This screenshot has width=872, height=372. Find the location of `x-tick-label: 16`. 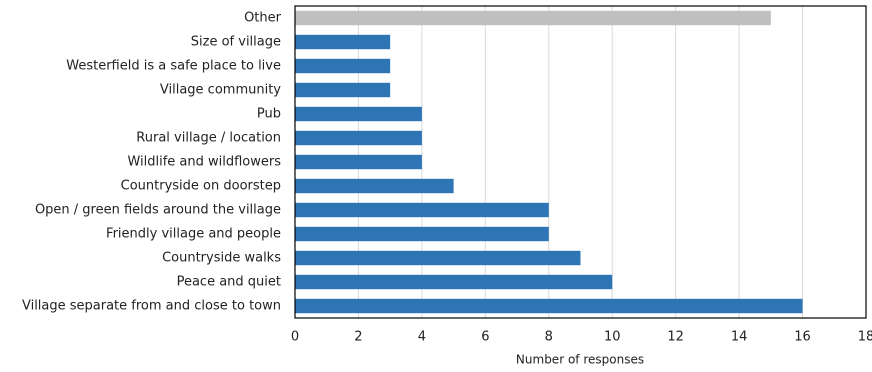

x-tick-label: 16 is located at coordinates (802, 337).